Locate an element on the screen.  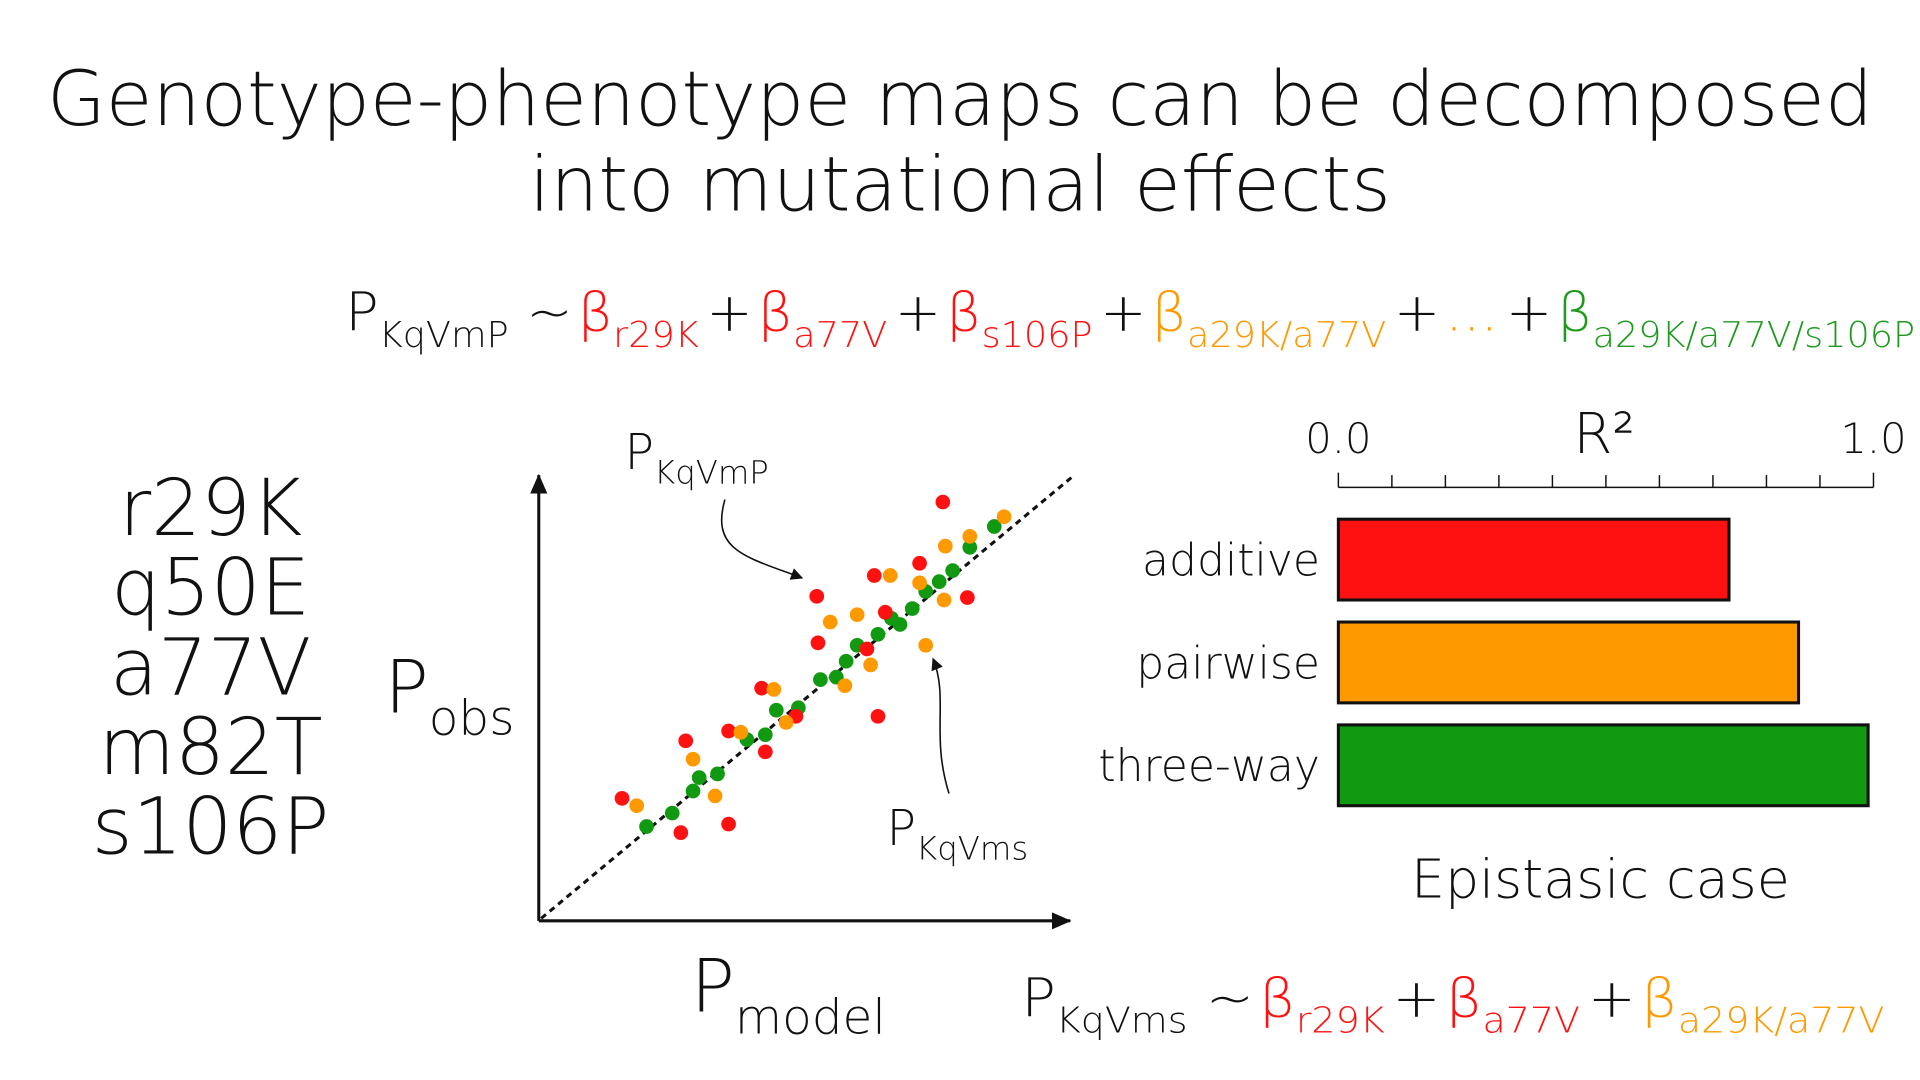
category-label: additive is located at coordinates (1231, 561).